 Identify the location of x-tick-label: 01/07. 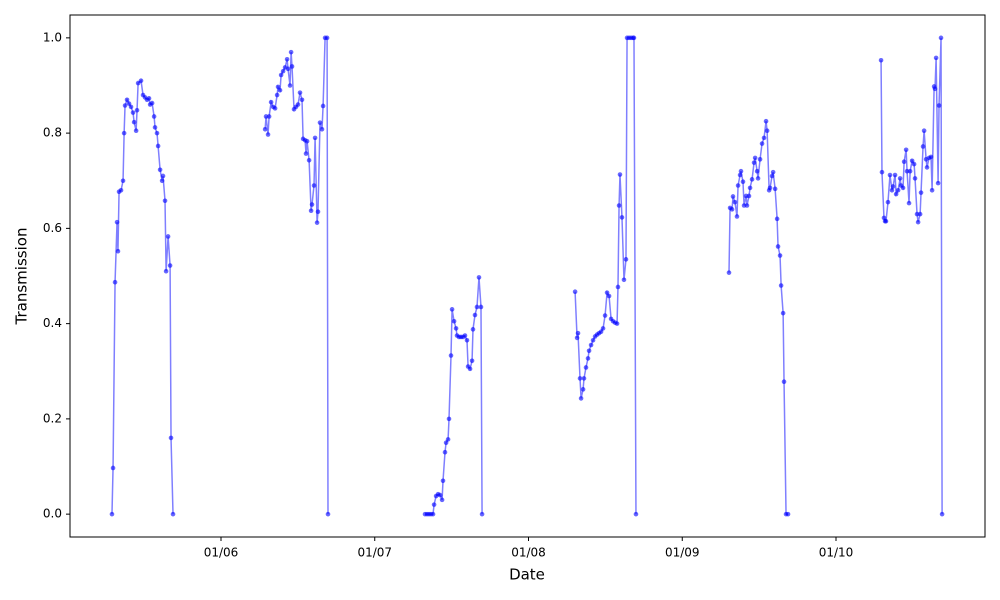
(374, 553).